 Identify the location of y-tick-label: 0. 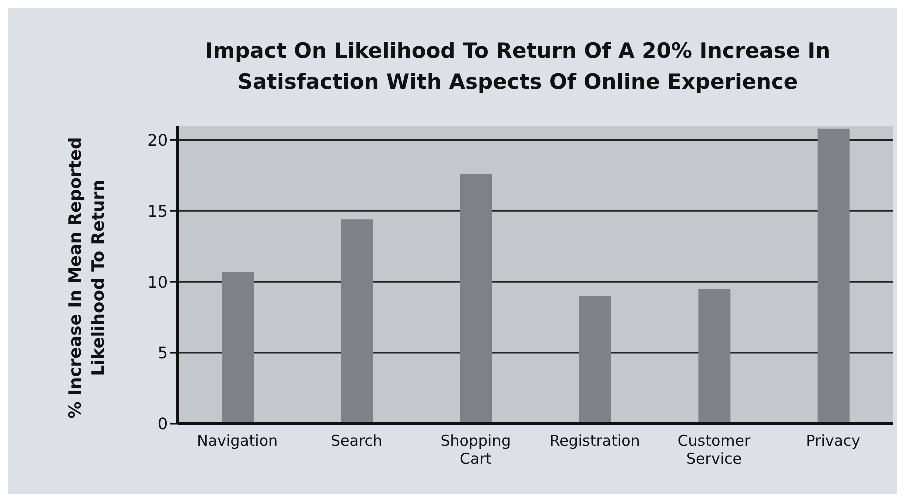
(163, 424).